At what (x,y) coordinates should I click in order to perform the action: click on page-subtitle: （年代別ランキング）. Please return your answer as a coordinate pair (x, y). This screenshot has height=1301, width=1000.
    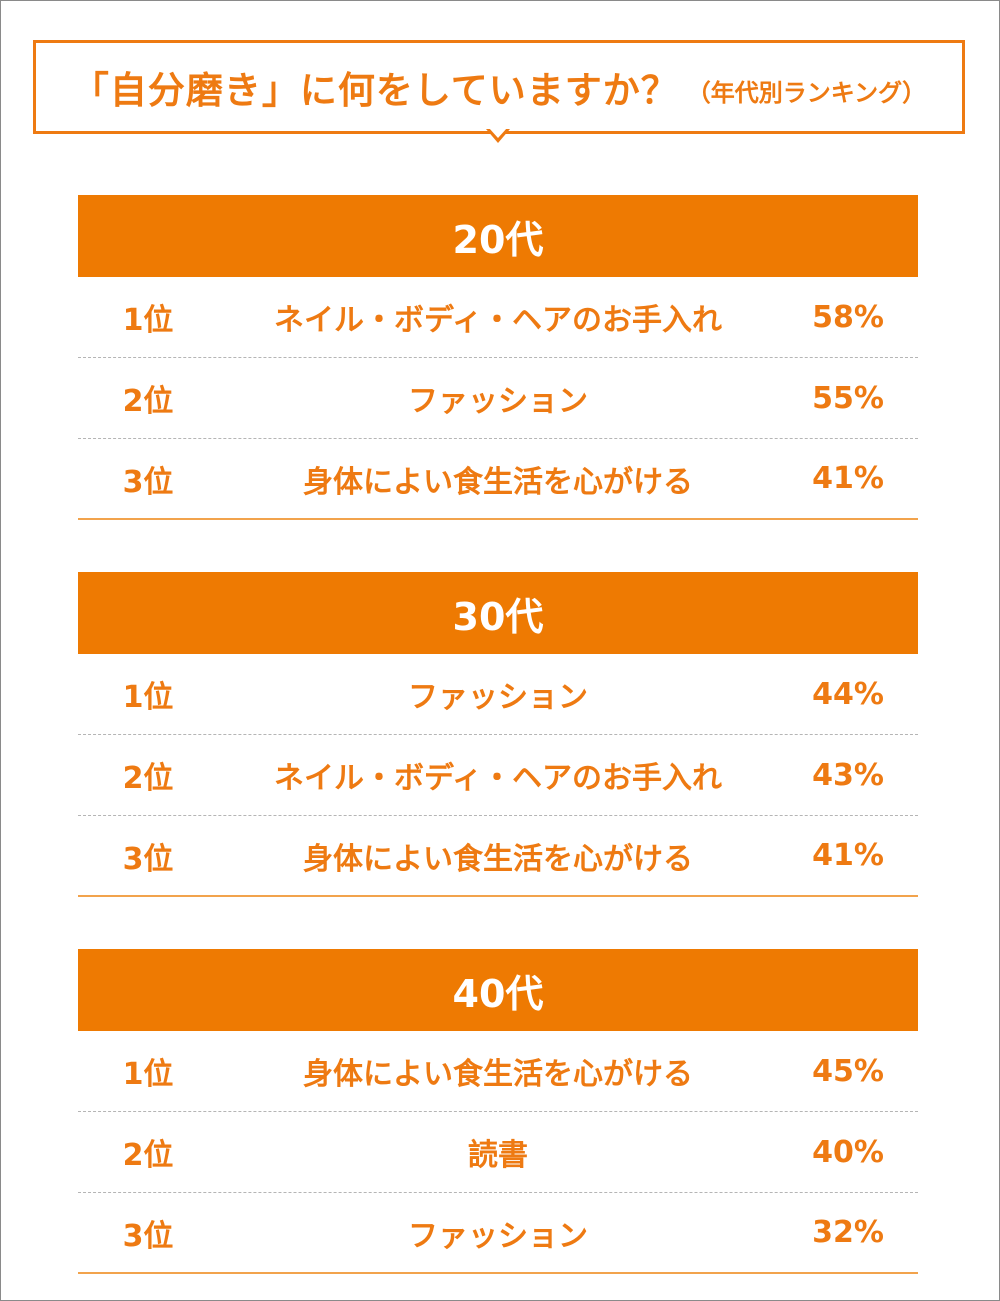
    Looking at the image, I should click on (806, 92).